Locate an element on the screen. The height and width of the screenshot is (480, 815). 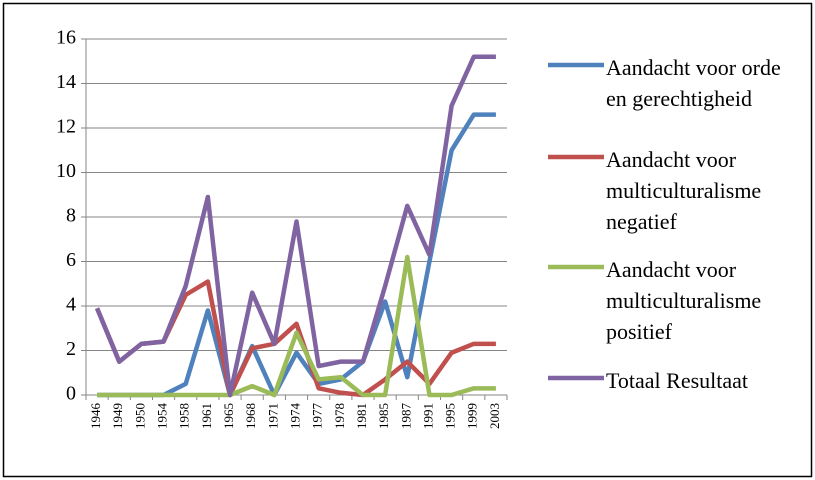
x-tick-label: 1946 is located at coordinates (95, 416).